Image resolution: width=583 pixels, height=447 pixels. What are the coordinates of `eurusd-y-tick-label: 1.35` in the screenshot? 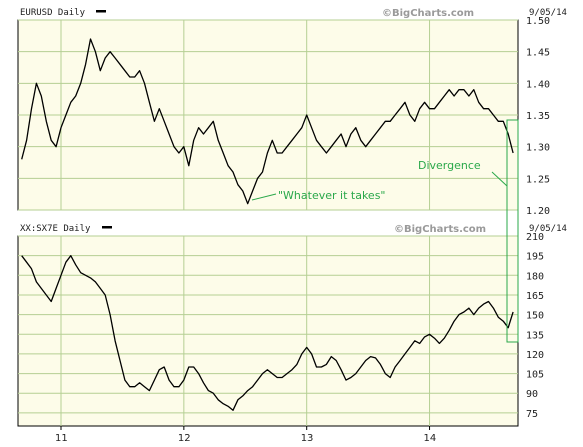 It's located at (538, 116).